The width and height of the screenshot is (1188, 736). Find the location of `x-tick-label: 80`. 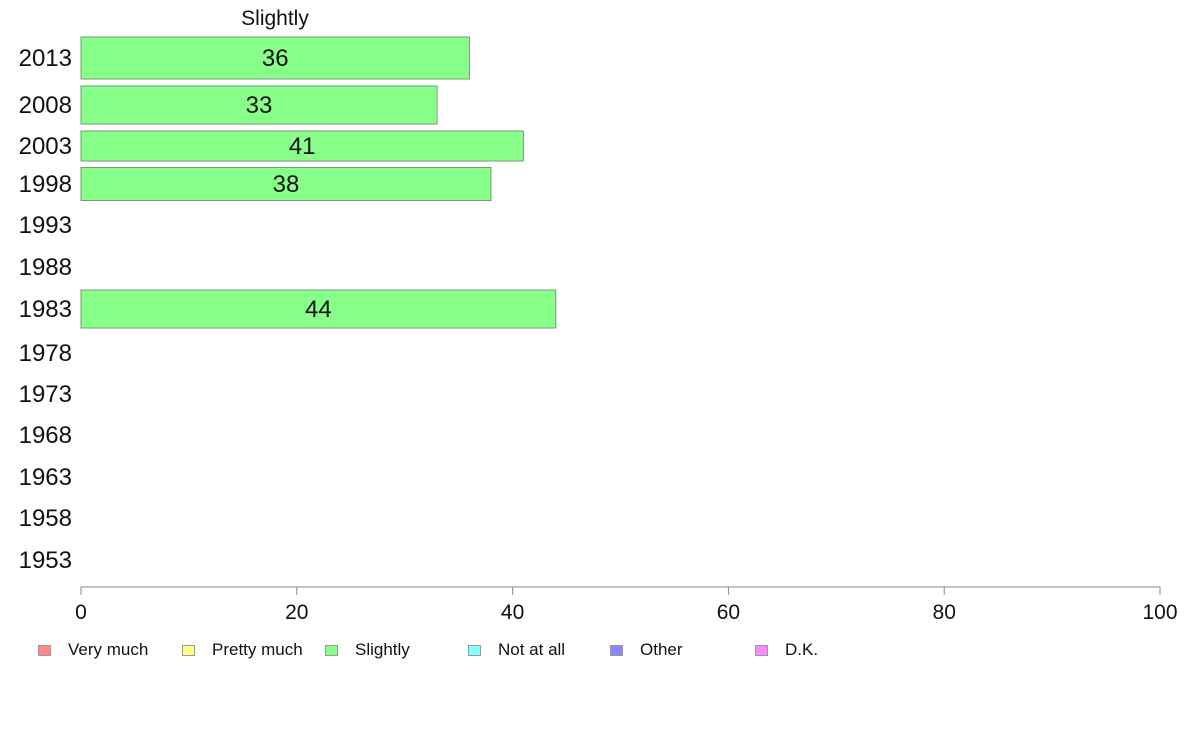

x-tick-label: 80 is located at coordinates (944, 612).